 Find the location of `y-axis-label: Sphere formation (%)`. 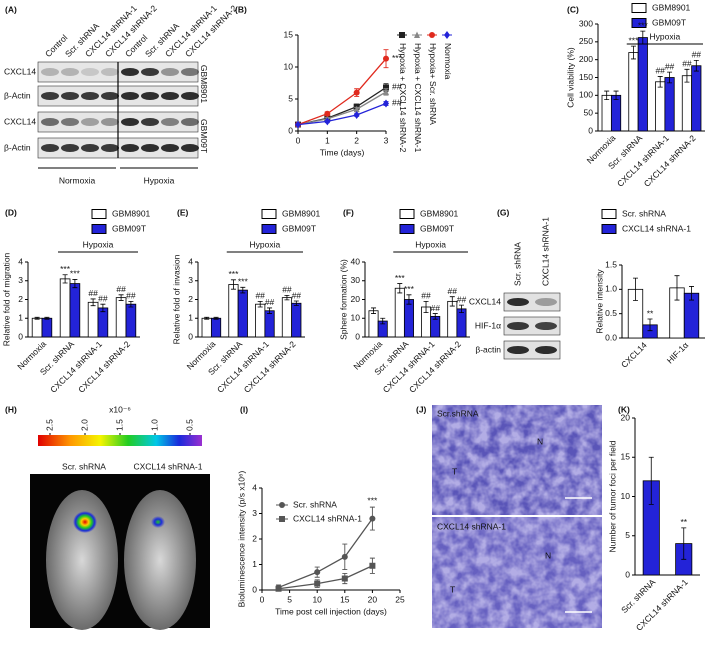

y-axis-label: Sphere formation (%) is located at coordinates (343, 299).